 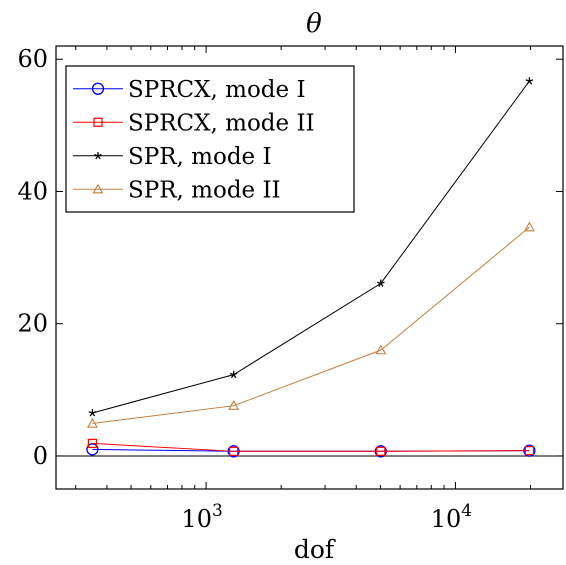 What do you see at coordinates (314, 24) in the screenshot?
I see `chart-title: θ` at bounding box center [314, 24].